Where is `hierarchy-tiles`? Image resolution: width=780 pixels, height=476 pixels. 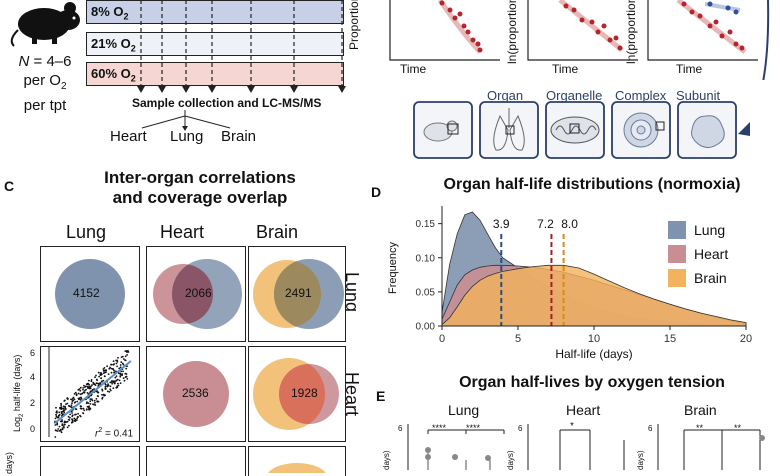
hierarchy-tiles is located at coordinates (575, 130).